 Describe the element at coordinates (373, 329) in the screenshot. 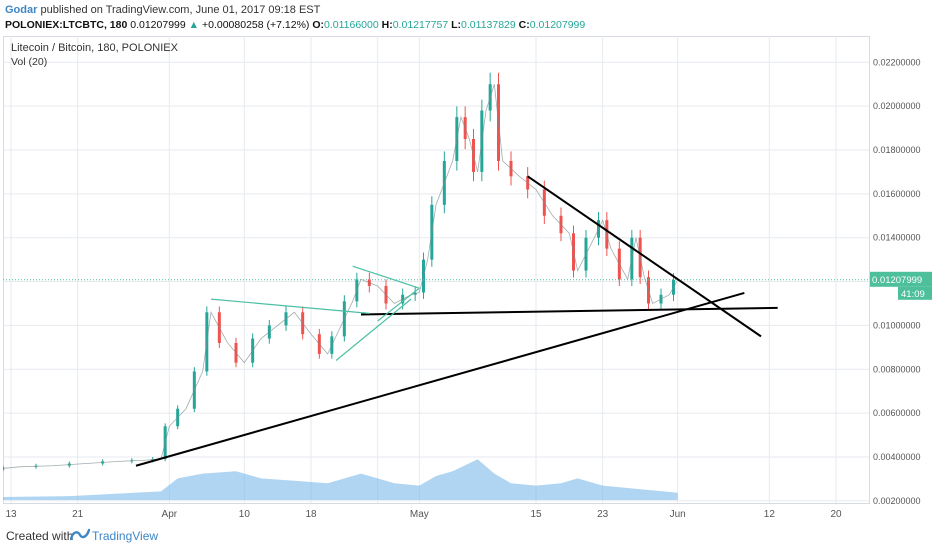

I see `pennant-lower-line` at that location.